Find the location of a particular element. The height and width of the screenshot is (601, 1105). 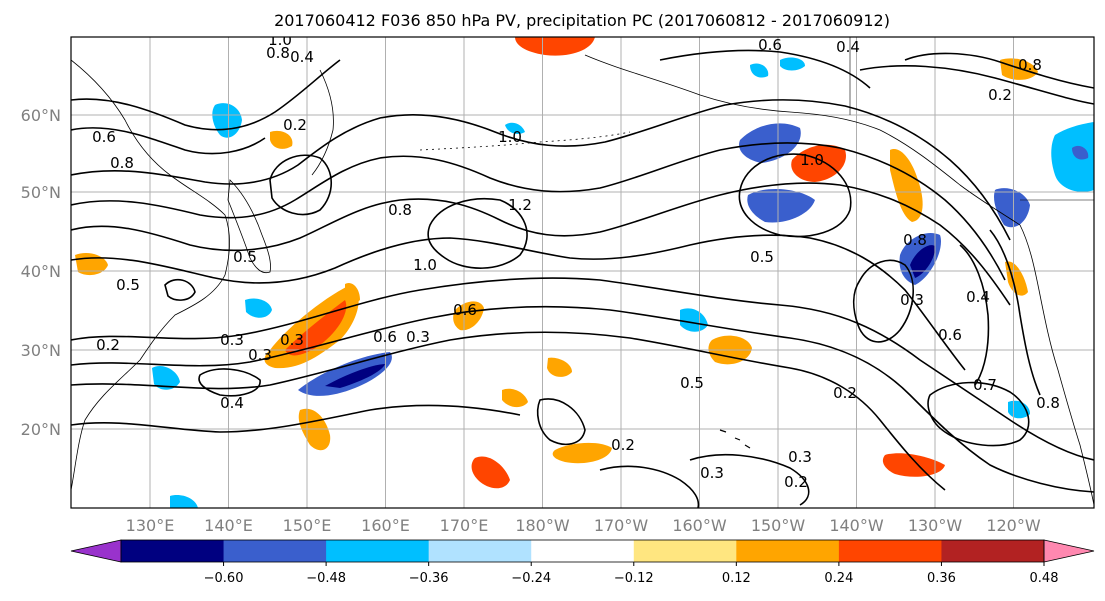

lat-label: 50°N is located at coordinates (41, 192).